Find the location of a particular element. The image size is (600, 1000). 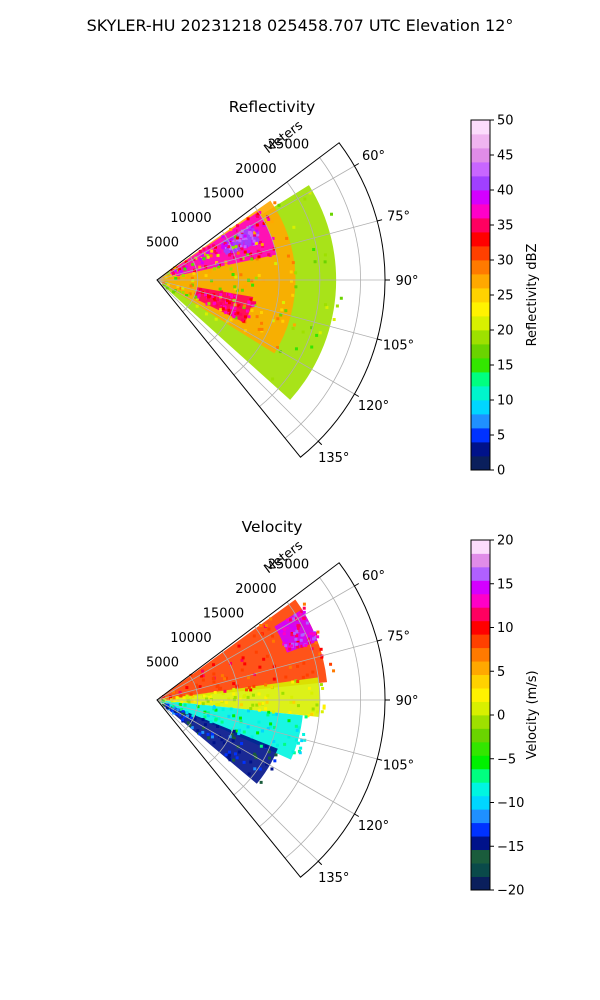

azimuth-line is located at coordinates (267, 250).